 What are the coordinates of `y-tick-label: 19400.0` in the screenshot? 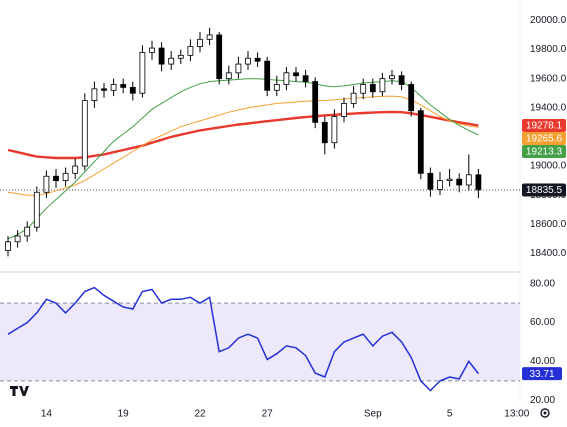 It's located at (548, 107).